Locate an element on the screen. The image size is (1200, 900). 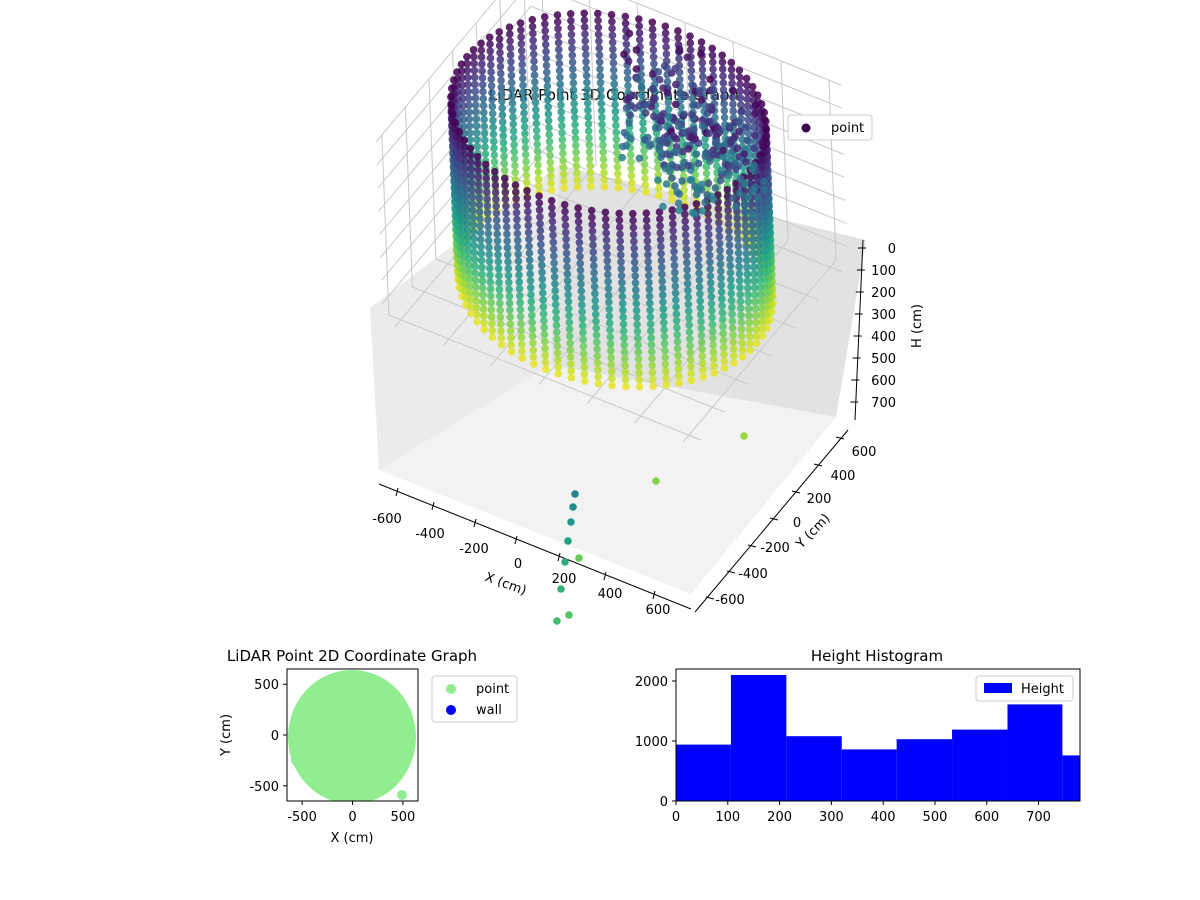
point-cloud-2d-edge is located at coordinates (297, 760).